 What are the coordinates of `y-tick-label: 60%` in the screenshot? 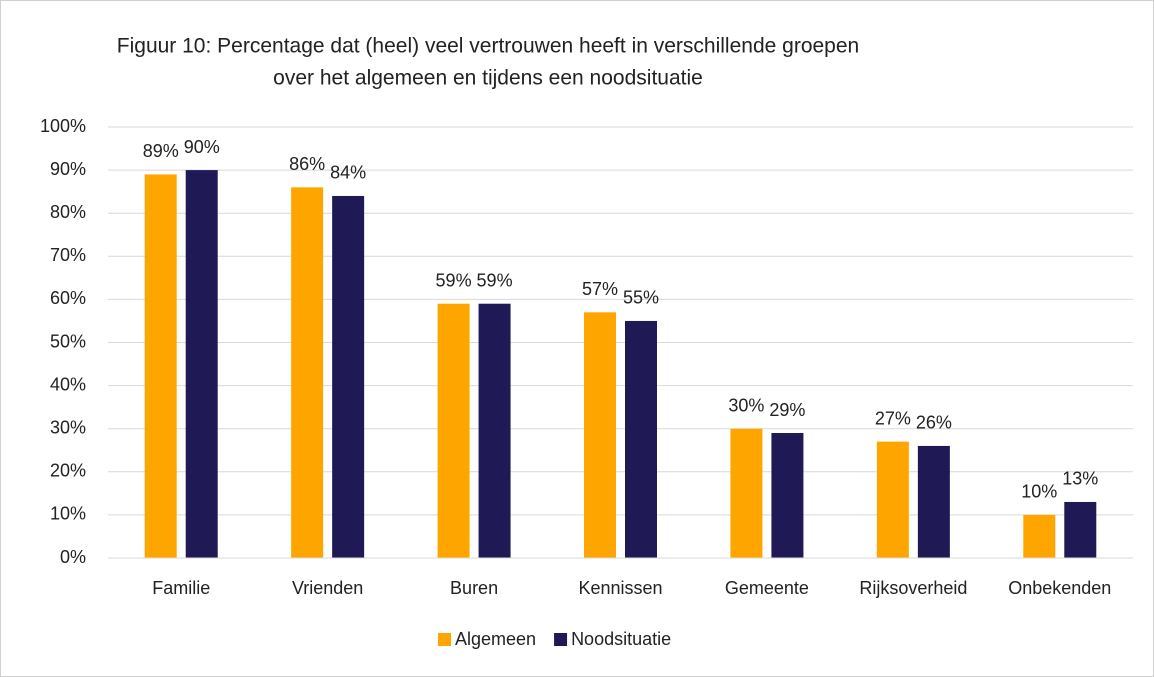 It's located at (68, 298).